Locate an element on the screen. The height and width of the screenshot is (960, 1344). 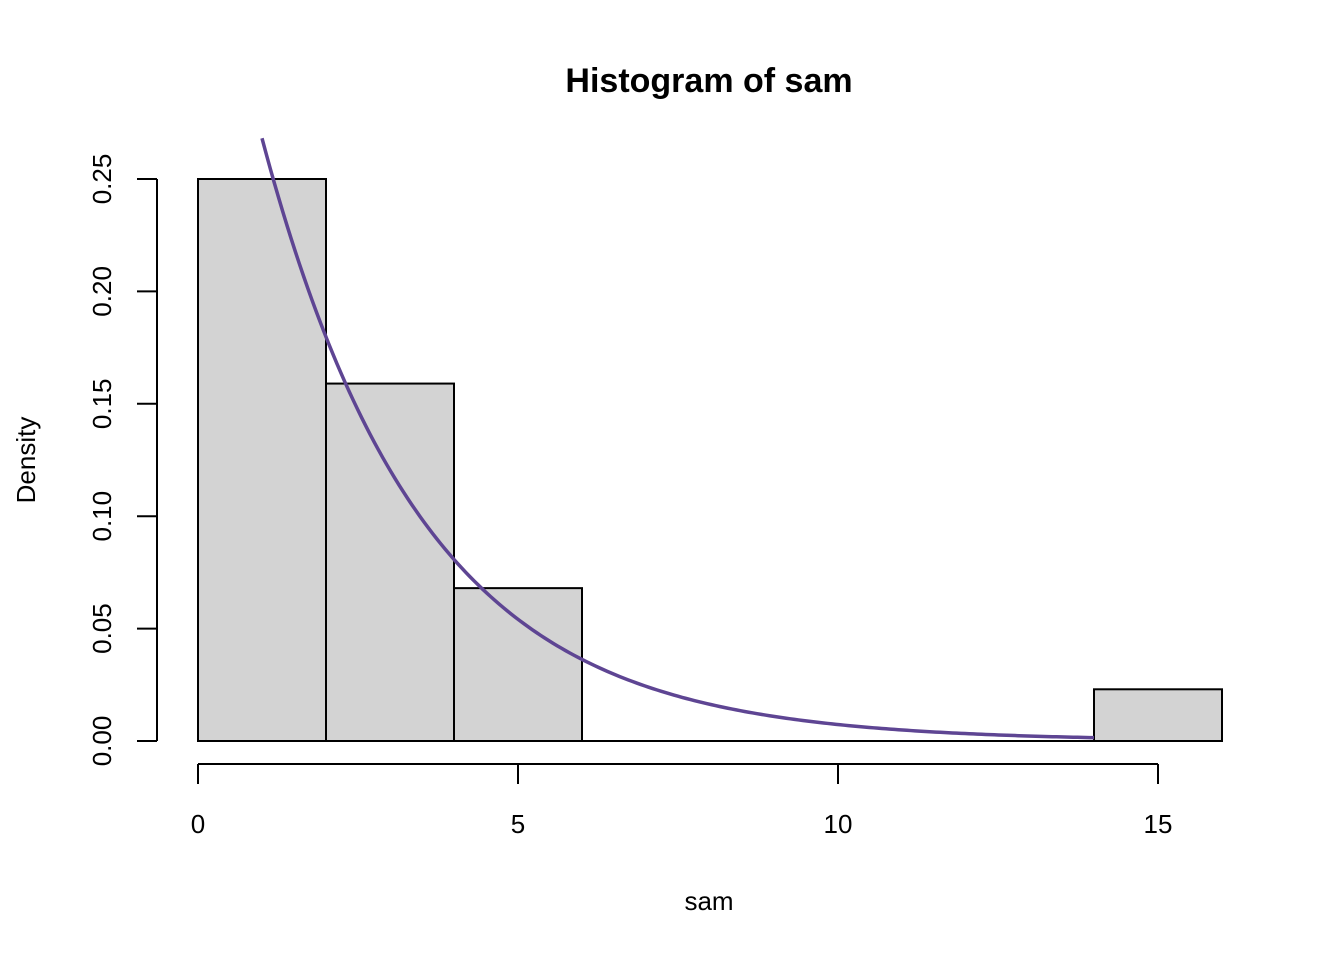
y-tick-label: 0.10 is located at coordinates (102, 516).